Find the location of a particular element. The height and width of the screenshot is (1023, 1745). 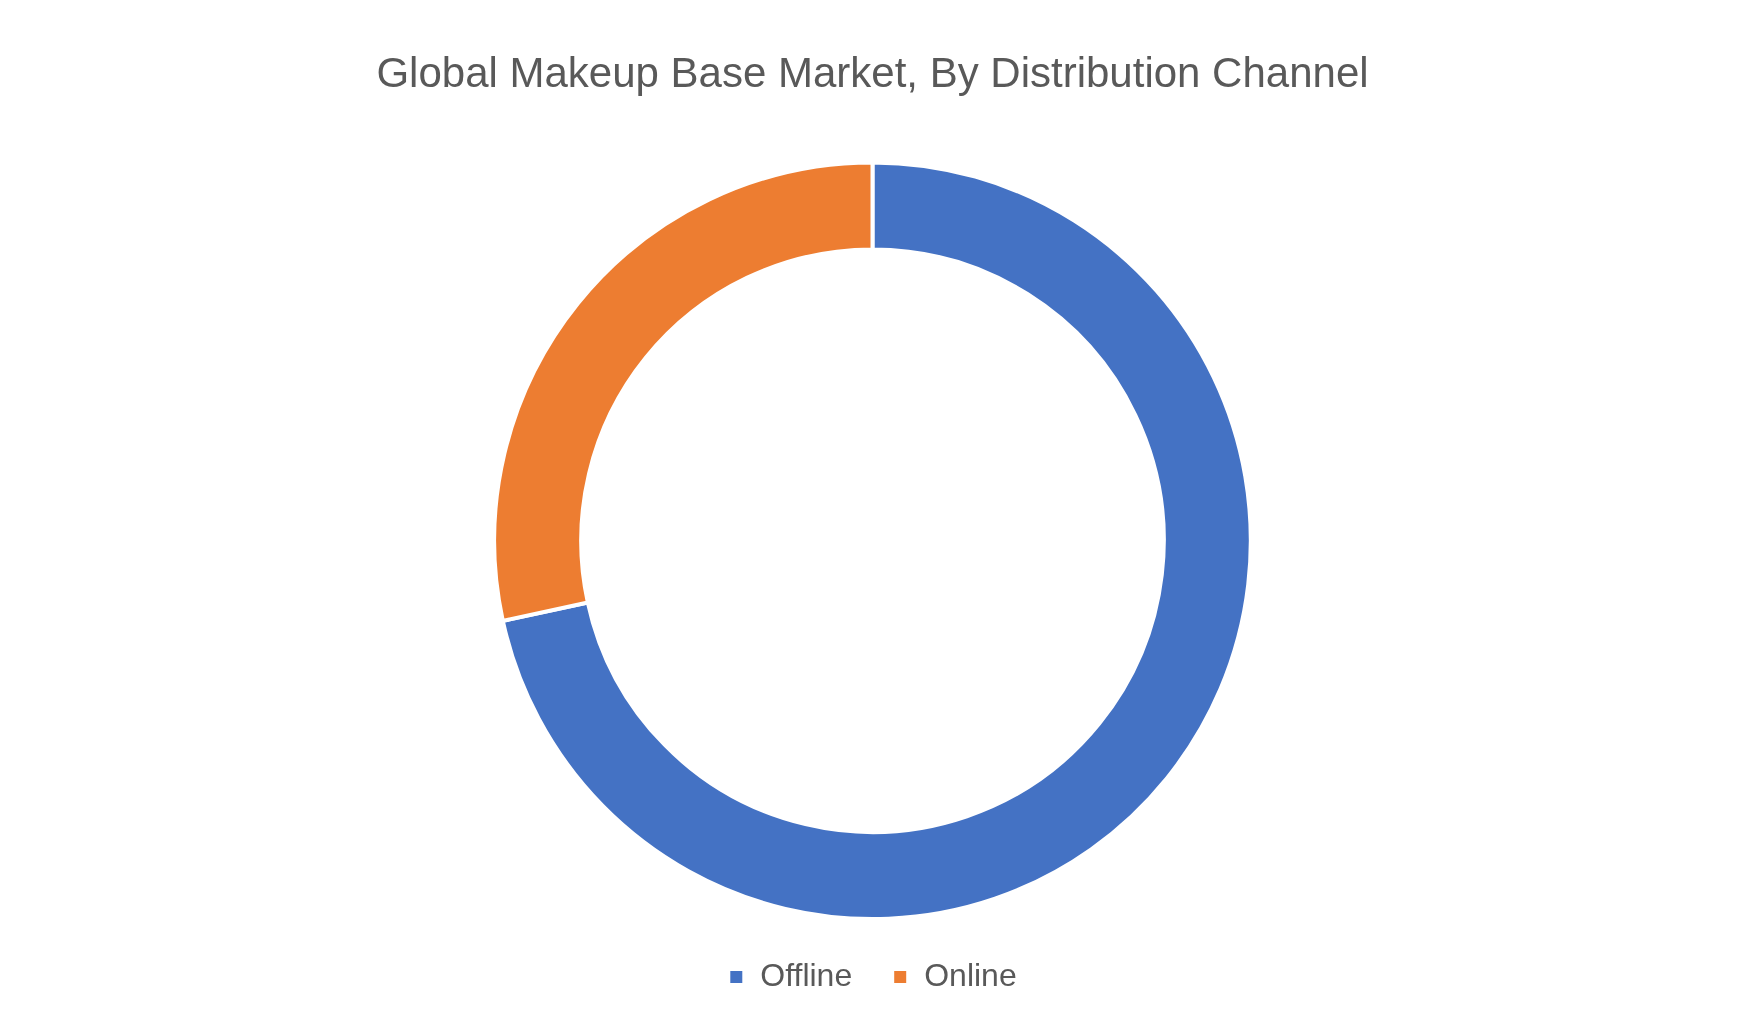

legend-label: Offline is located at coordinates (806, 974).